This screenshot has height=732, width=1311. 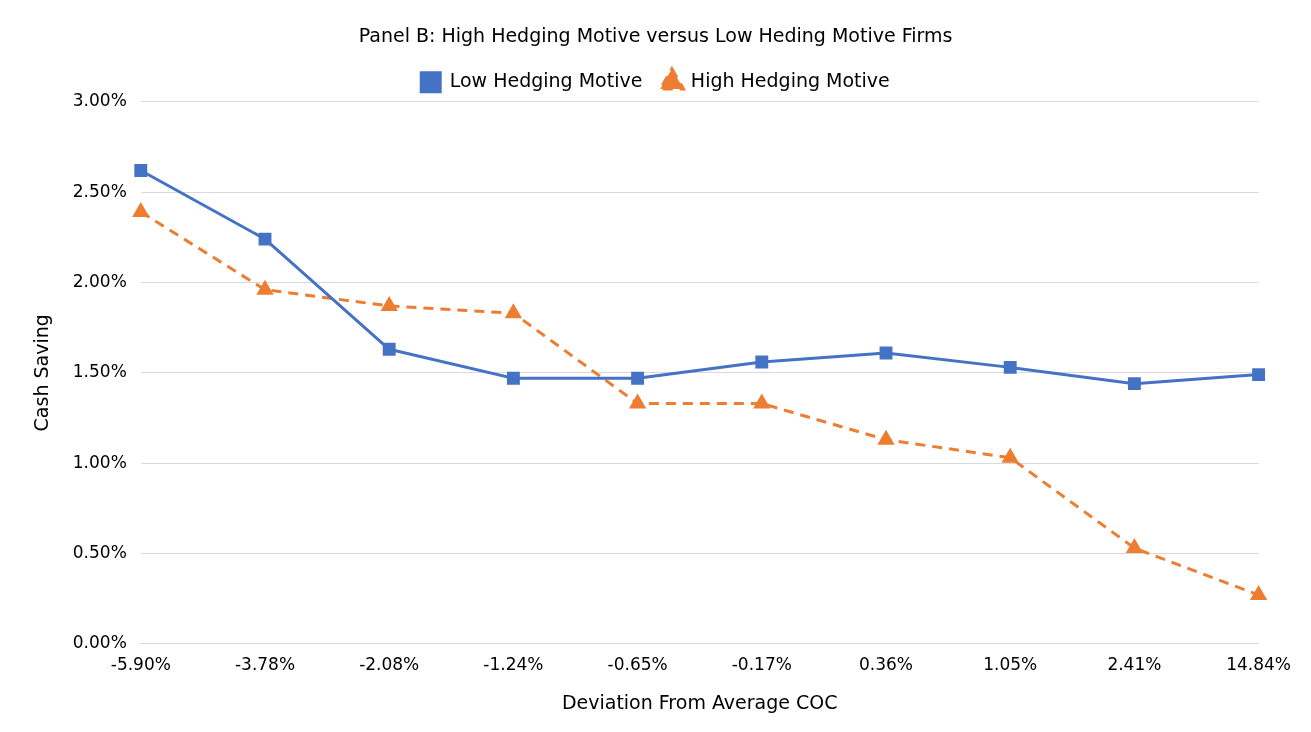 What do you see at coordinates (1258, 664) in the screenshot?
I see `x-tick-label: 14.84%` at bounding box center [1258, 664].